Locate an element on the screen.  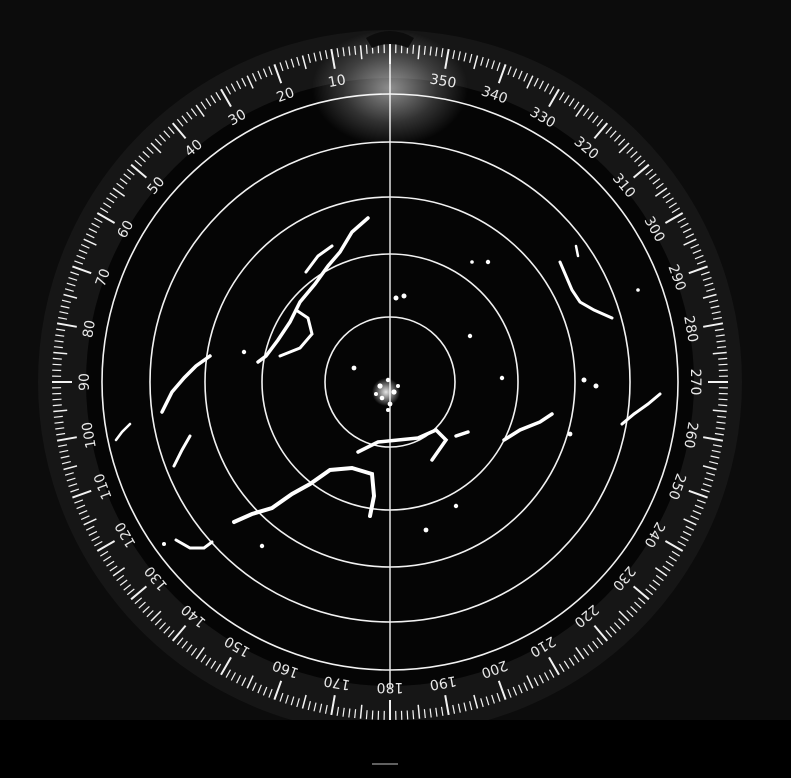
glare-highlight is located at coordinates (390, 88).